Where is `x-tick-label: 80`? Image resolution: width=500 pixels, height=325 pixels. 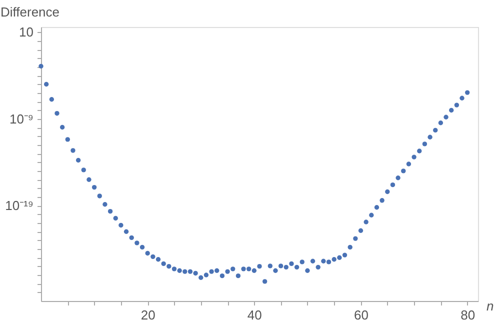 x-tick-label: 80 is located at coordinates (468, 315).